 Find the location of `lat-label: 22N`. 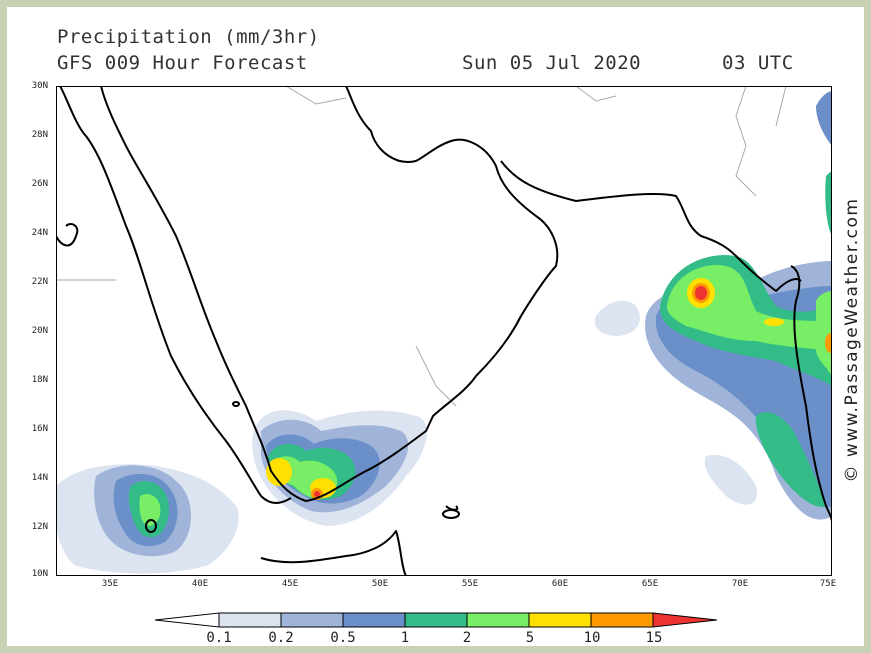

lat-label: 22N is located at coordinates (39, 282).